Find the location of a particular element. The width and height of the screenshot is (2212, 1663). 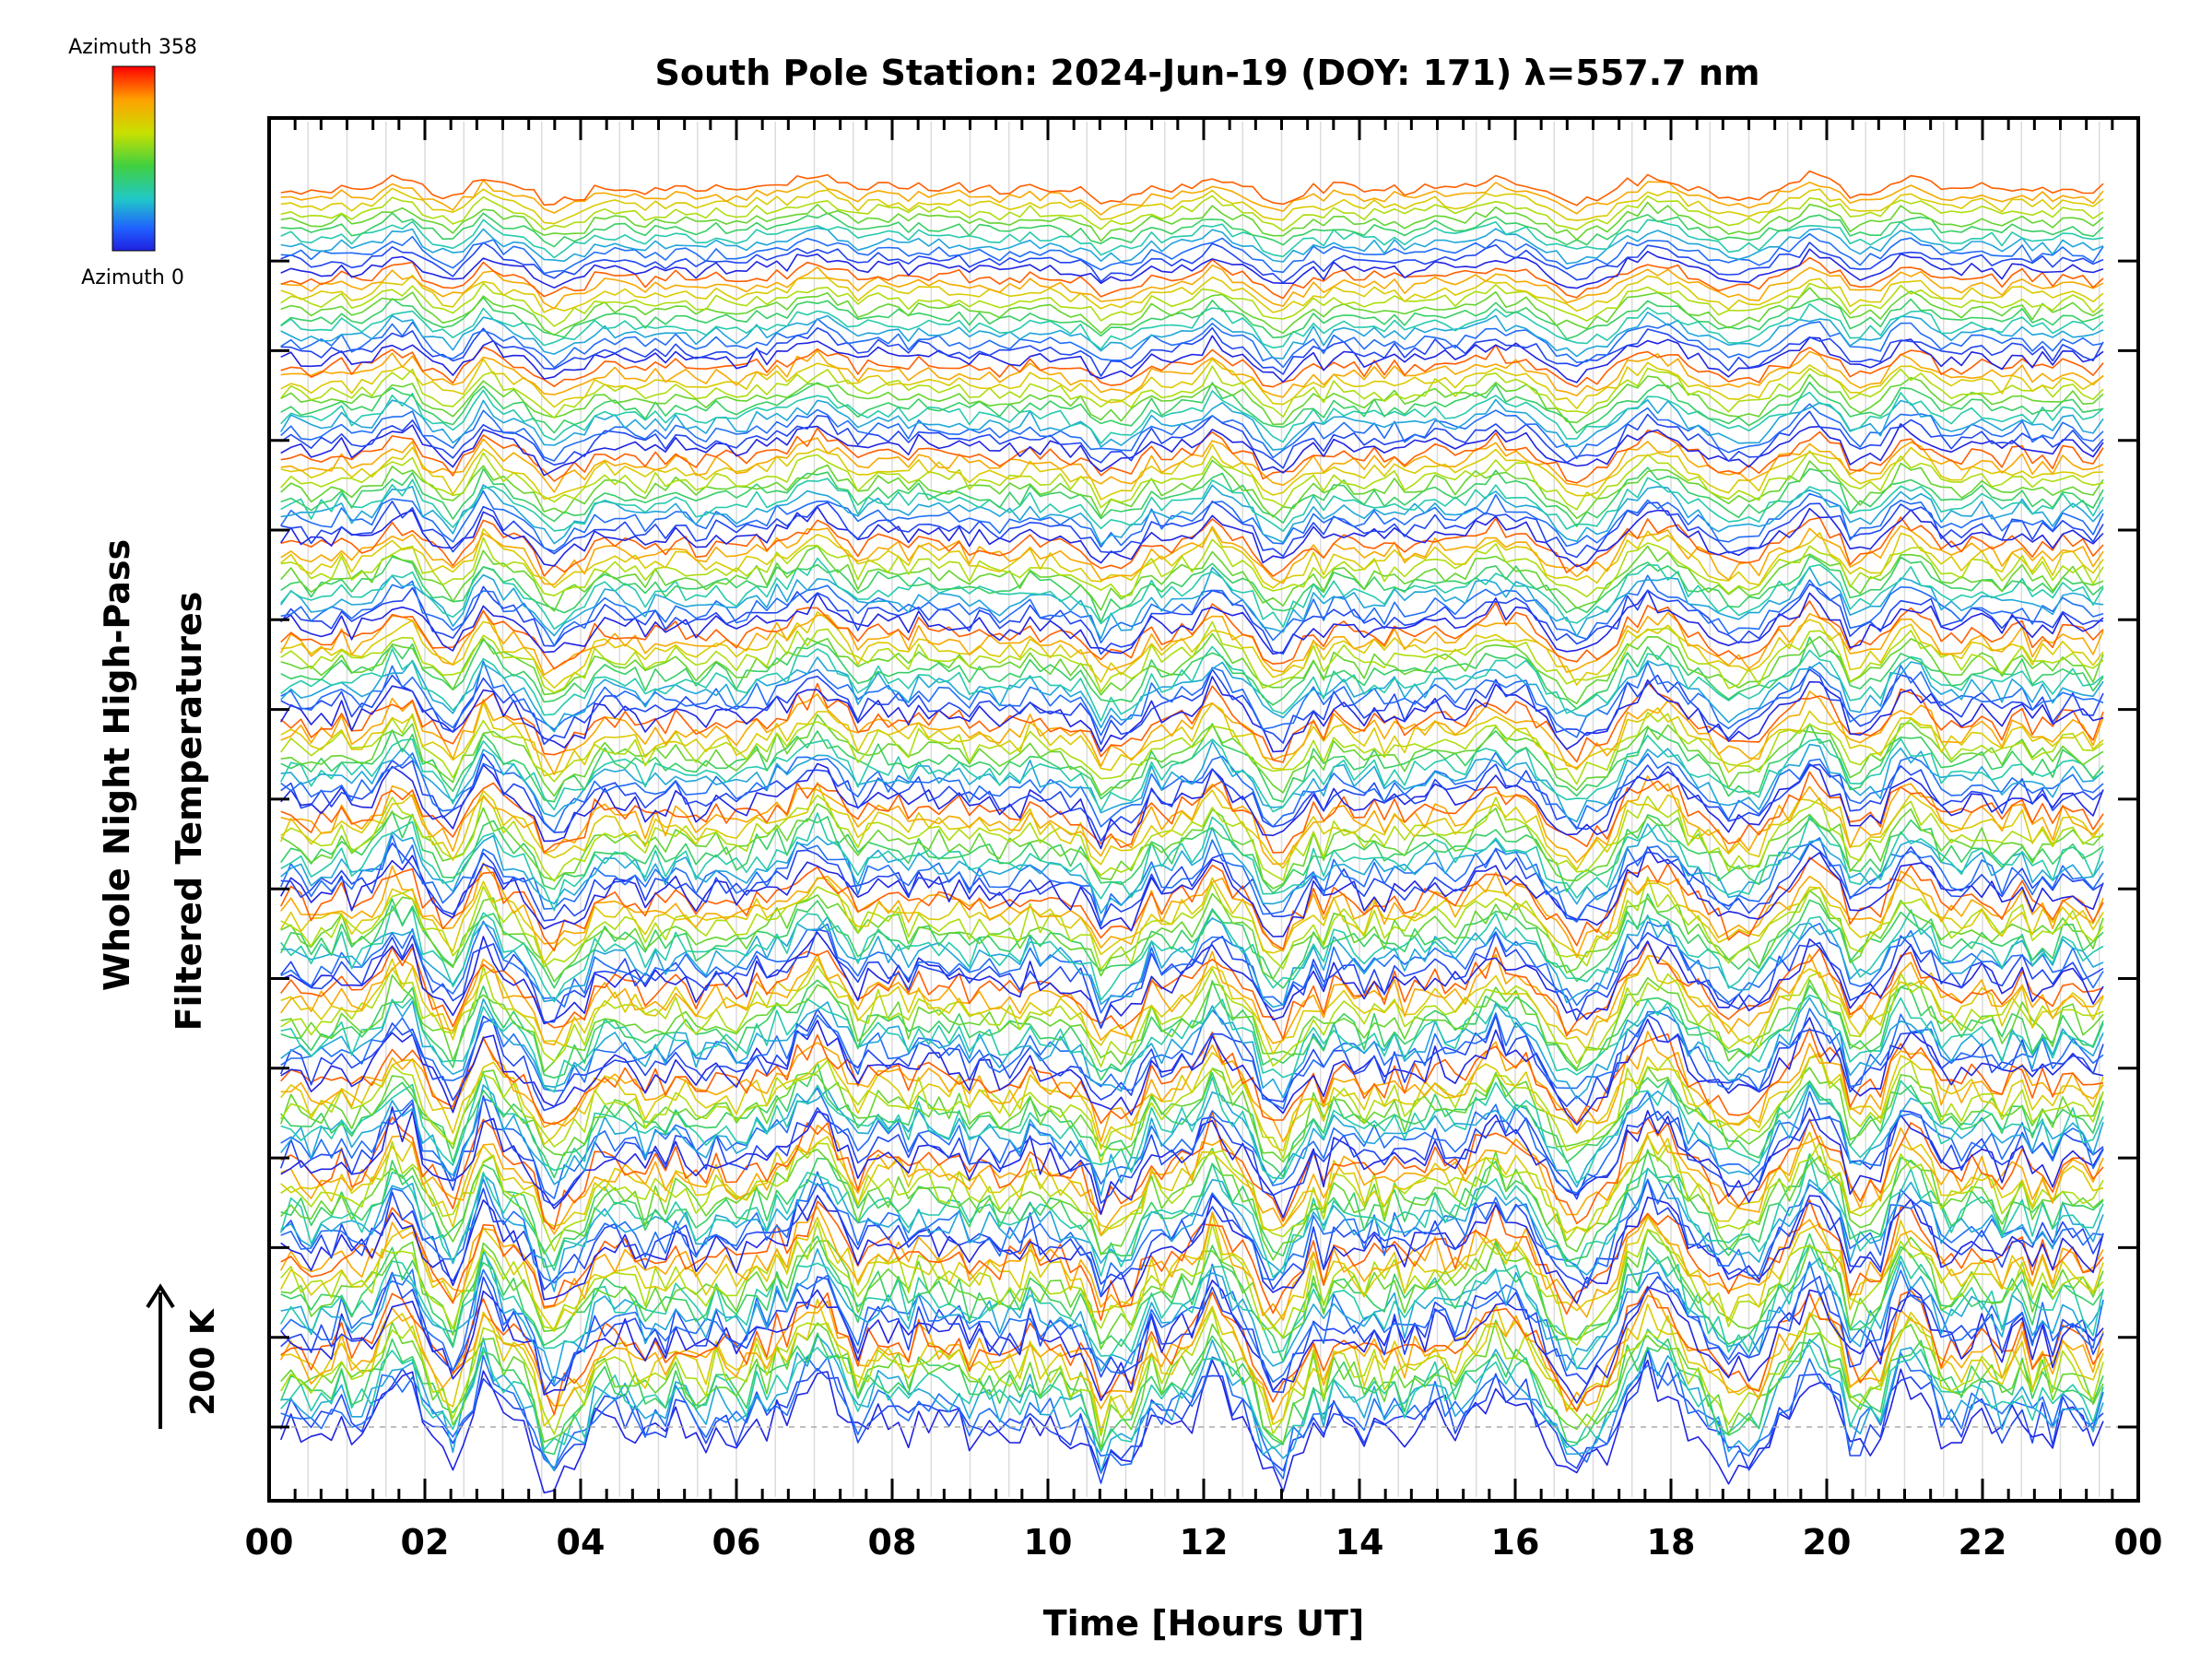

y-axis-title-line2: Filtered Temperatures is located at coordinates (189, 812).